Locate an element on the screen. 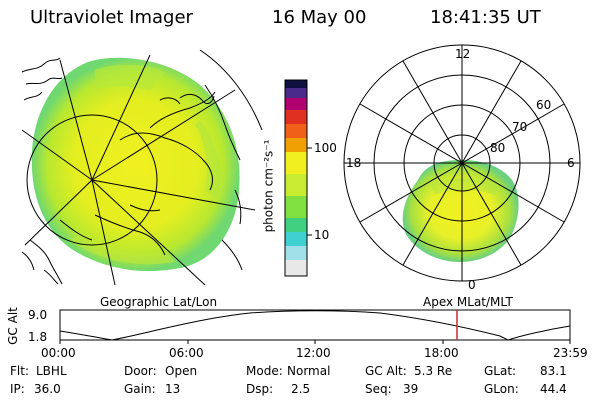  dsp-label: Dsp: is located at coordinates (260, 389).